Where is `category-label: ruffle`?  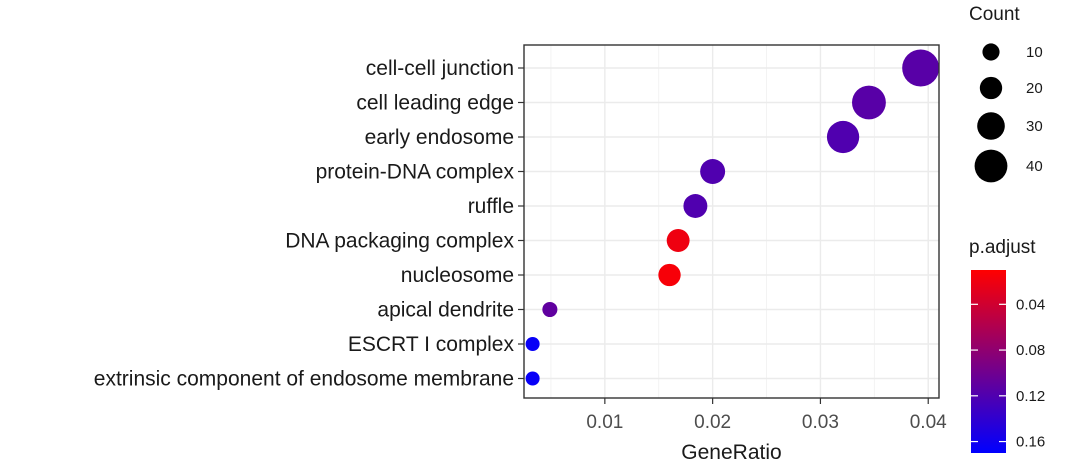 category-label: ruffle is located at coordinates (491, 206).